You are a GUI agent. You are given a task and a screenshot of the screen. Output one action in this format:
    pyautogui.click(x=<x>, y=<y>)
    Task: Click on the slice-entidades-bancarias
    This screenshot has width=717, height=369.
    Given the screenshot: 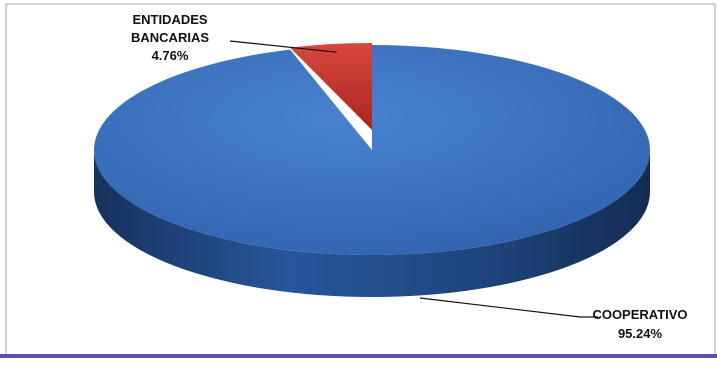 What is the action you would take?
    pyautogui.click(x=331, y=86)
    